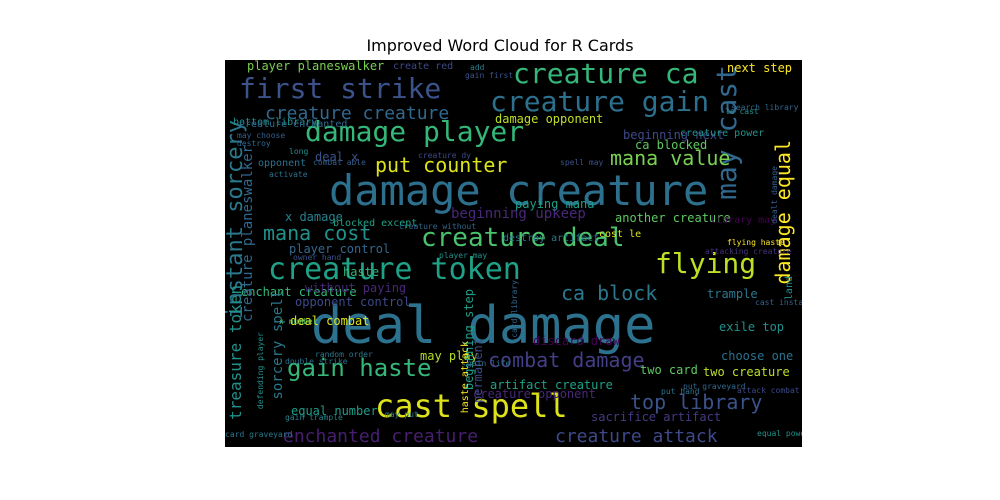 Image resolution: width=1000 pixels, height=500 pixels. What do you see at coordinates (636, 436) in the screenshot?
I see `word-creature-attack: creature attack` at bounding box center [636, 436].